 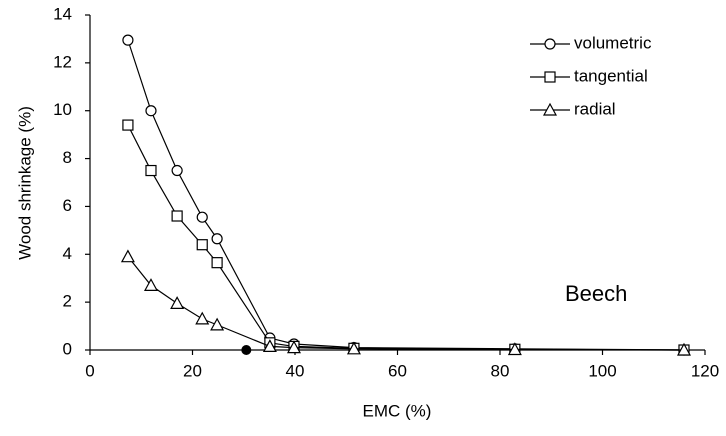 I want to click on legend-label: volumetric, so click(x=613, y=42).